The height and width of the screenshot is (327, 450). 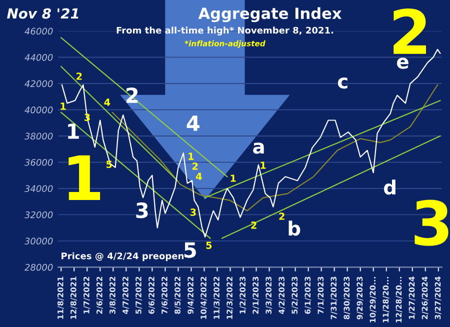 What do you see at coordinates (343, 83) in the screenshot?
I see `annotation: c` at bounding box center [343, 83].